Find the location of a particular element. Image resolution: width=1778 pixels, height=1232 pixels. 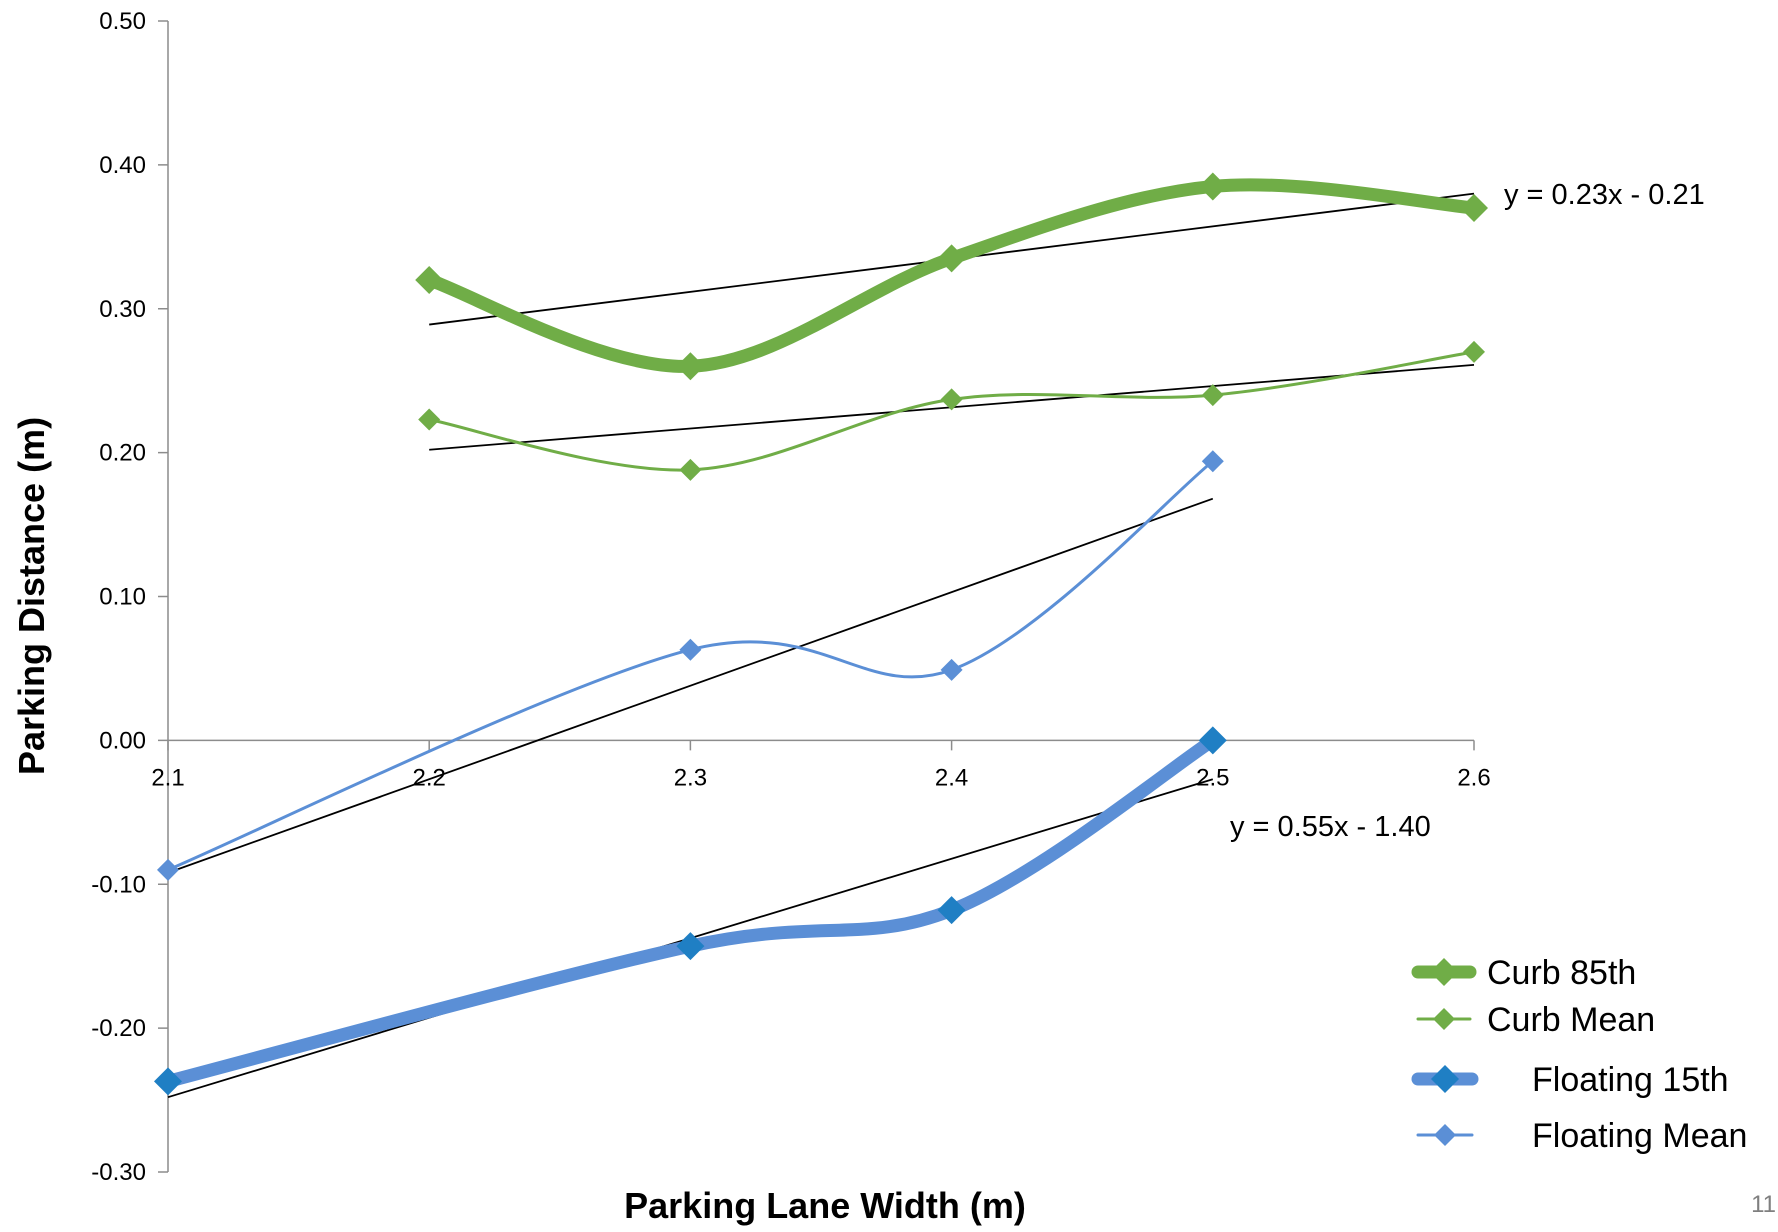

y-axis-title: Parking Distance (m) is located at coordinates (31, 596).